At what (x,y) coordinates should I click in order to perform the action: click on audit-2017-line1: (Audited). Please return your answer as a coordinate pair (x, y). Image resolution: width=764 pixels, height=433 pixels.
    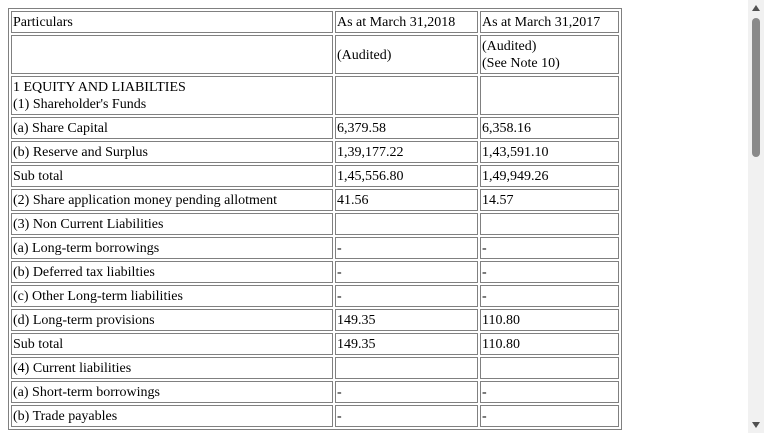
    Looking at the image, I should click on (509, 46).